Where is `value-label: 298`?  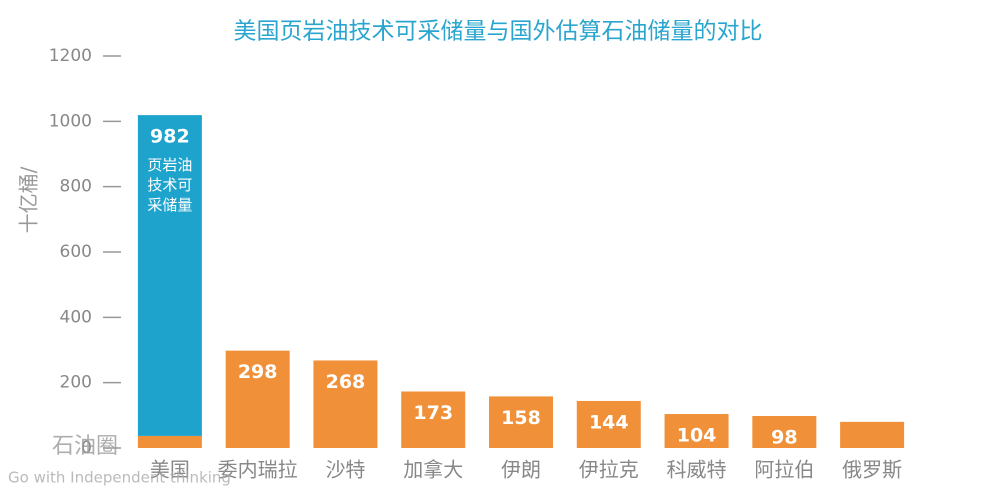 value-label: 298 is located at coordinates (258, 372).